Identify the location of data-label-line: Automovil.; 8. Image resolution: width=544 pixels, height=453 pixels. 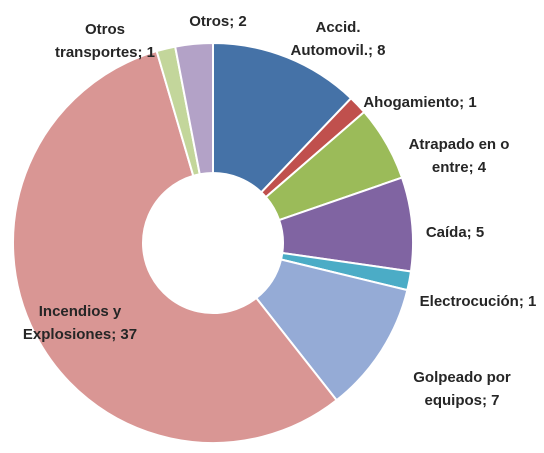
(337, 50).